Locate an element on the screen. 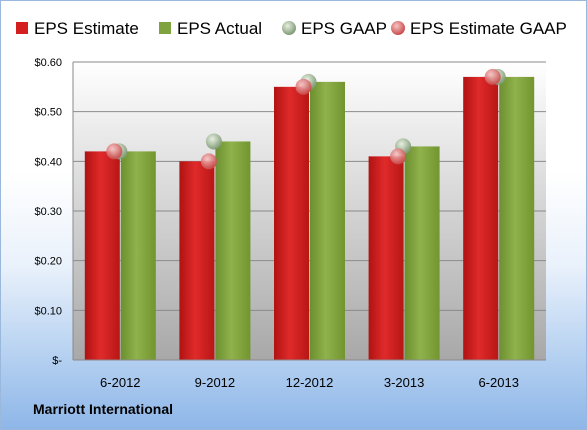  y-tick-label: $0.10 is located at coordinates (48, 311).